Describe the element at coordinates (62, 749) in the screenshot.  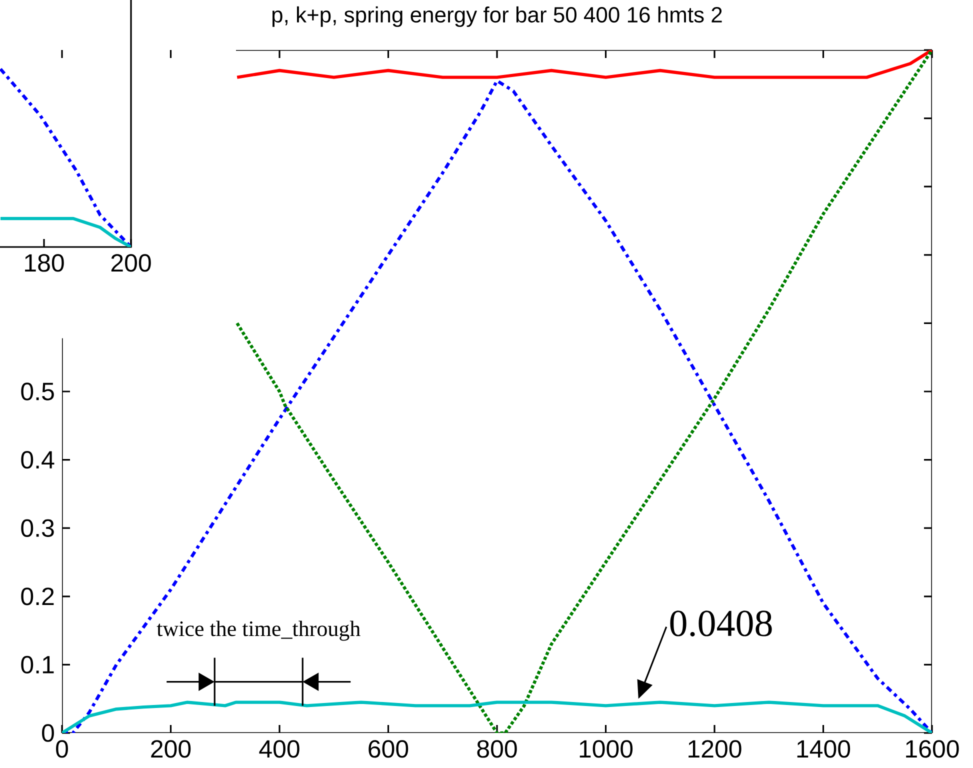
I see `x-tick-label: 0` at that location.